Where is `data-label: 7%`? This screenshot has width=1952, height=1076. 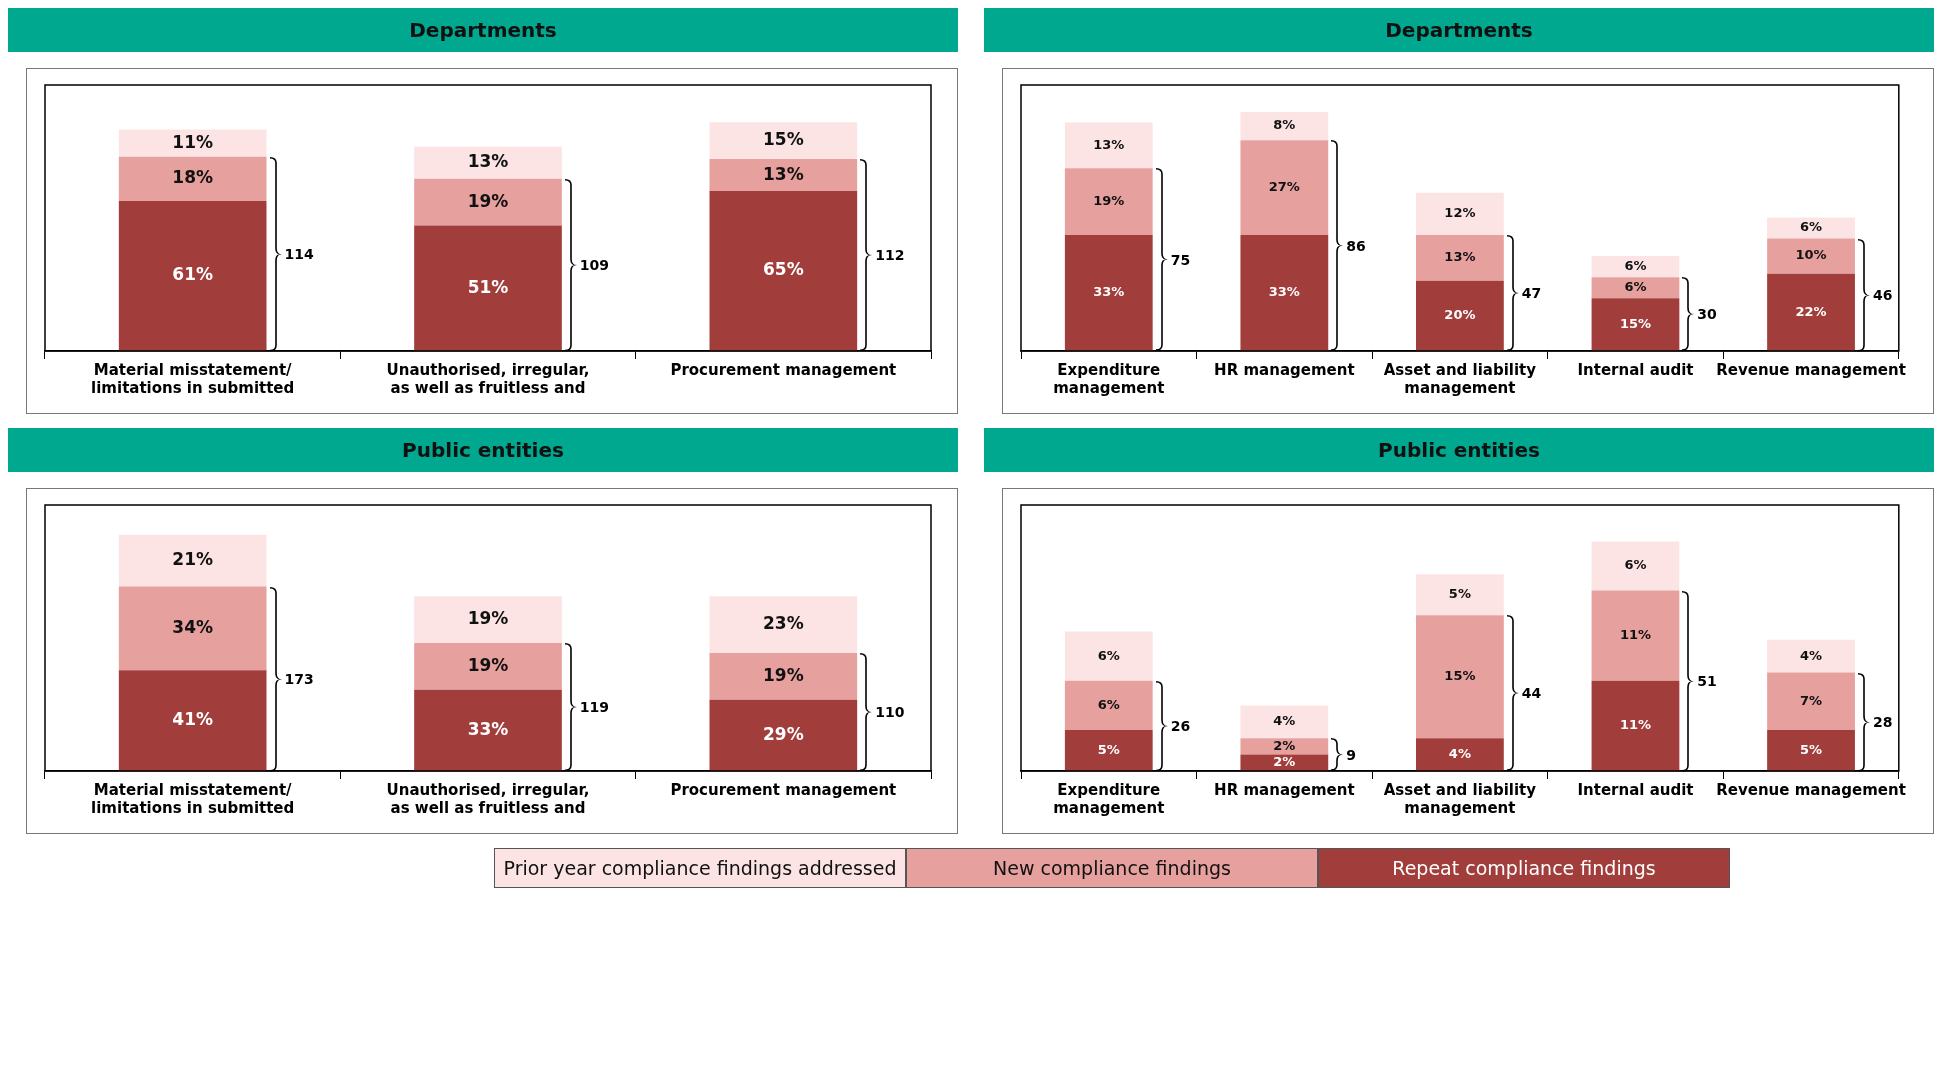 data-label: 7% is located at coordinates (1811, 700).